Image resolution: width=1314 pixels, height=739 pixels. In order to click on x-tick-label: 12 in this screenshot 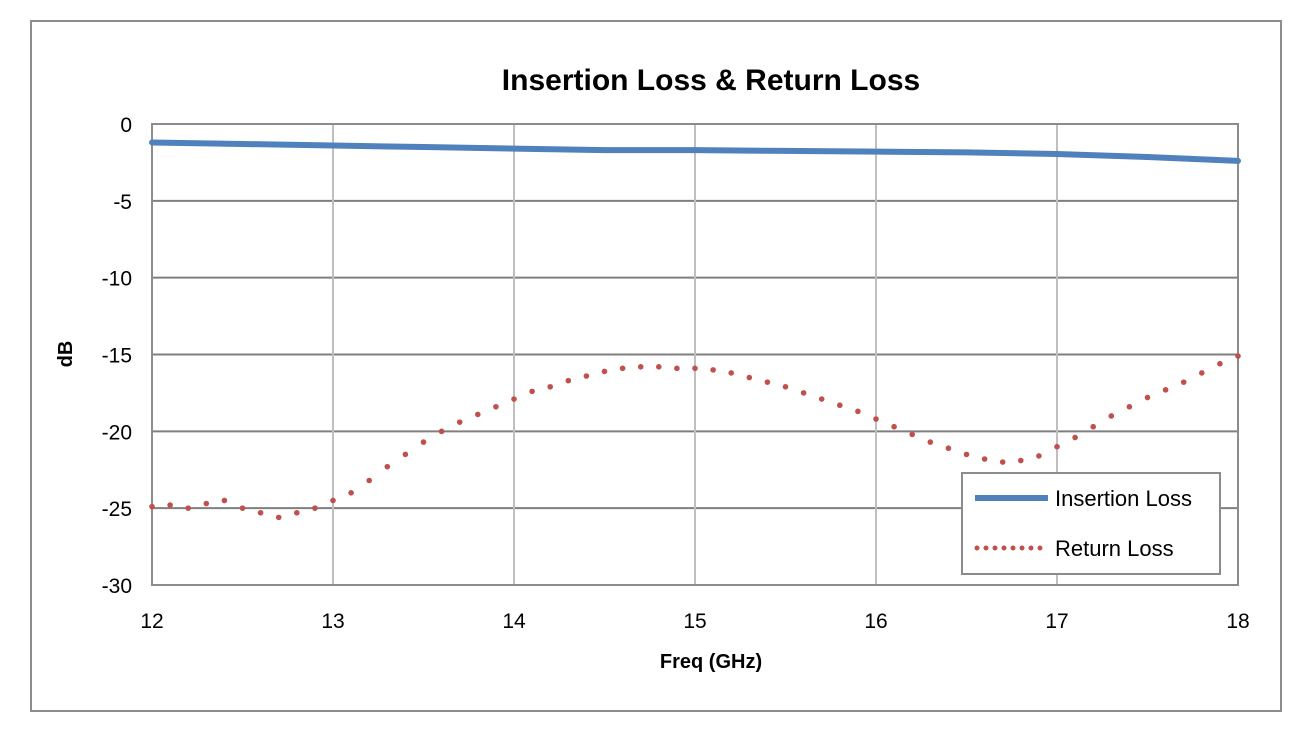, I will do `click(151, 621)`.